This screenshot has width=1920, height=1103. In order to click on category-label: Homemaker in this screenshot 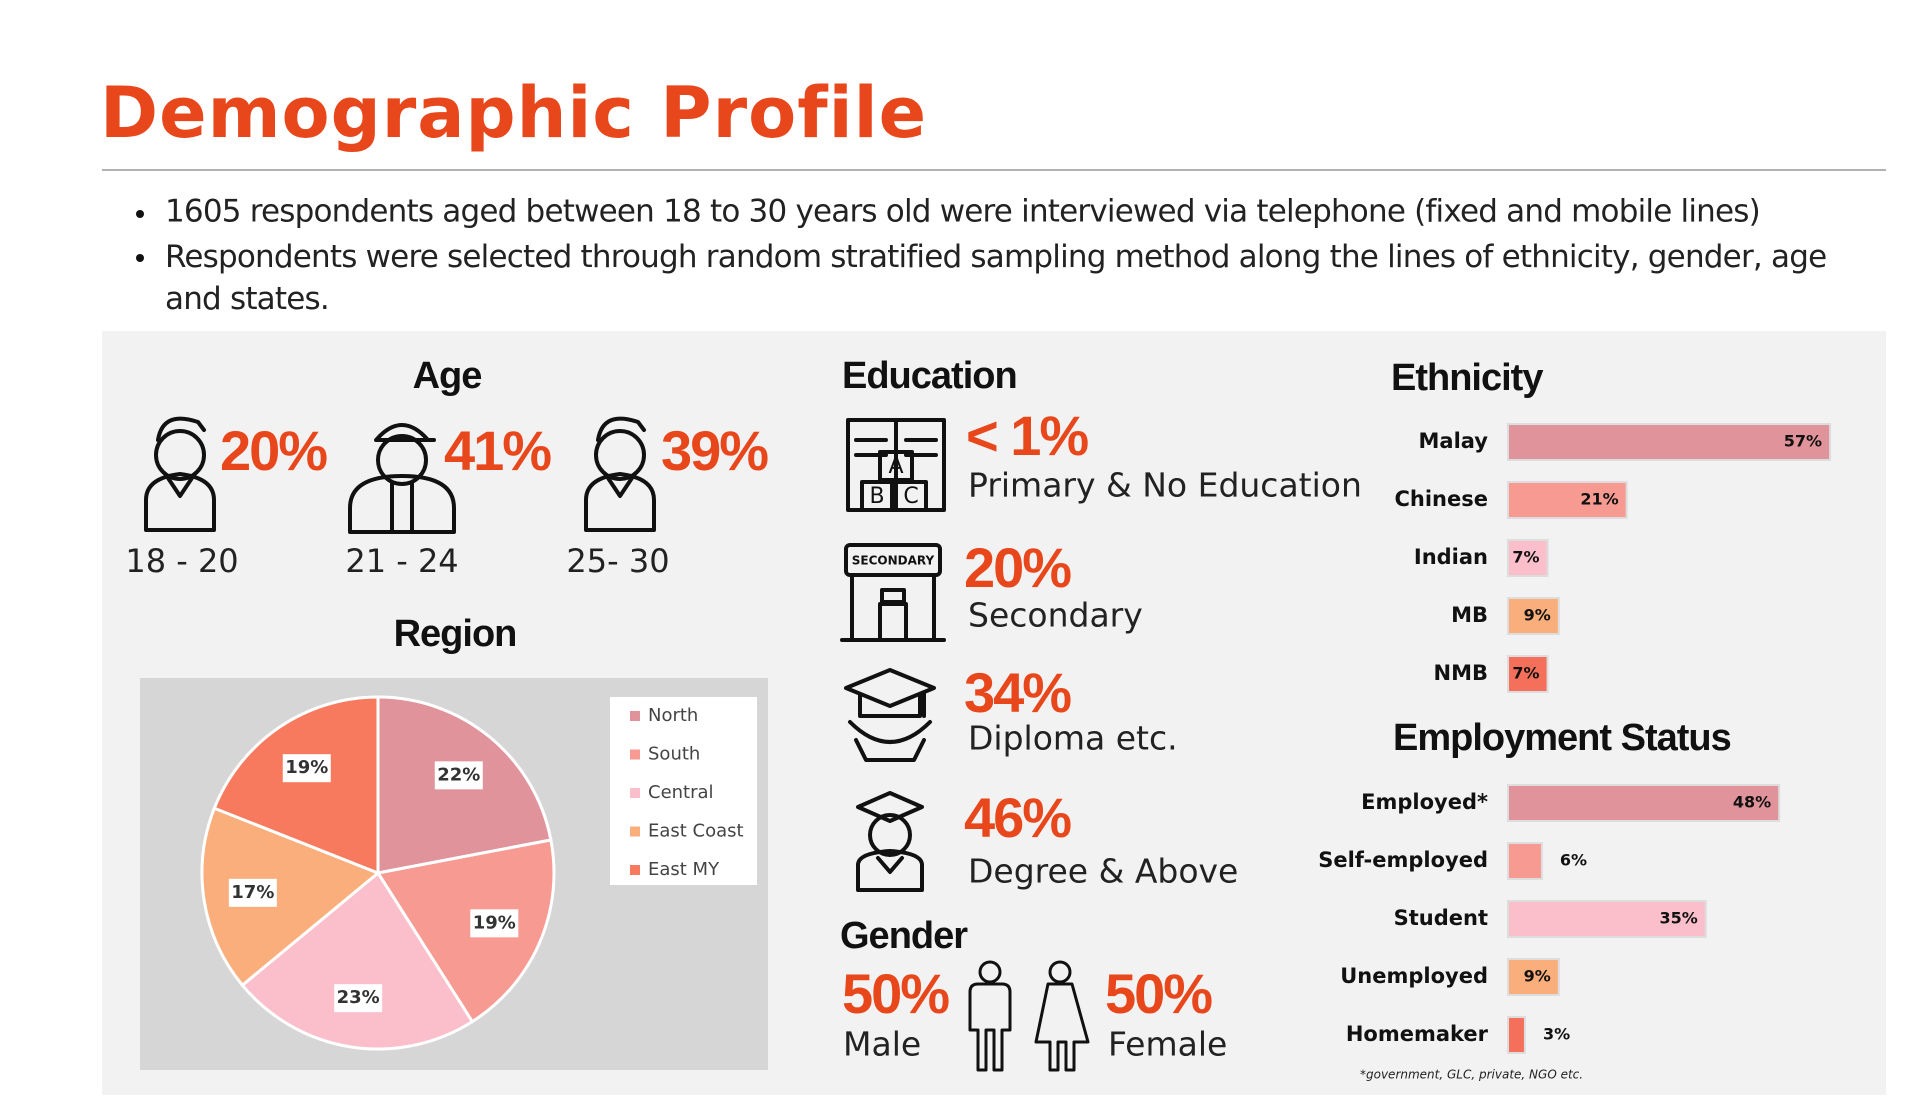, I will do `click(1417, 1034)`.